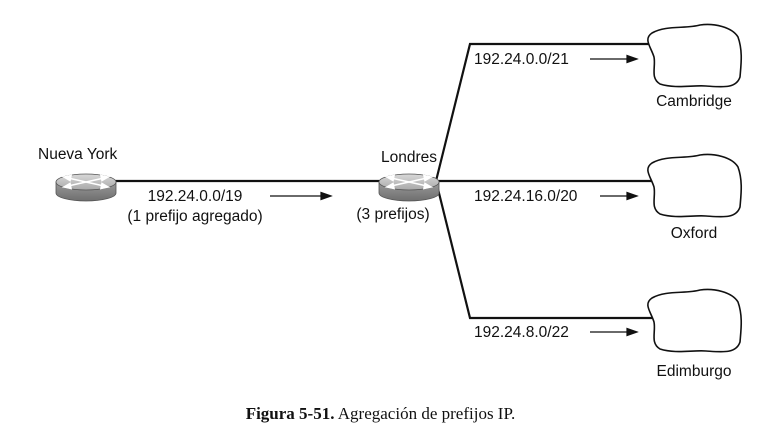 The image size is (761, 434). I want to click on label-cambridge-prefix: 192.24.0.0/21, so click(521, 59).